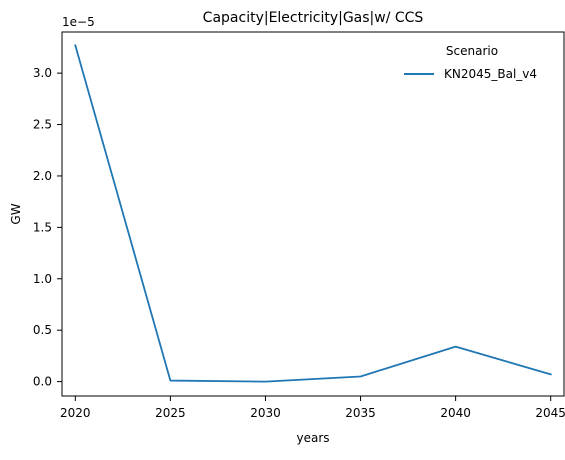  I want to click on x-tick-label: 2040, so click(455, 413).